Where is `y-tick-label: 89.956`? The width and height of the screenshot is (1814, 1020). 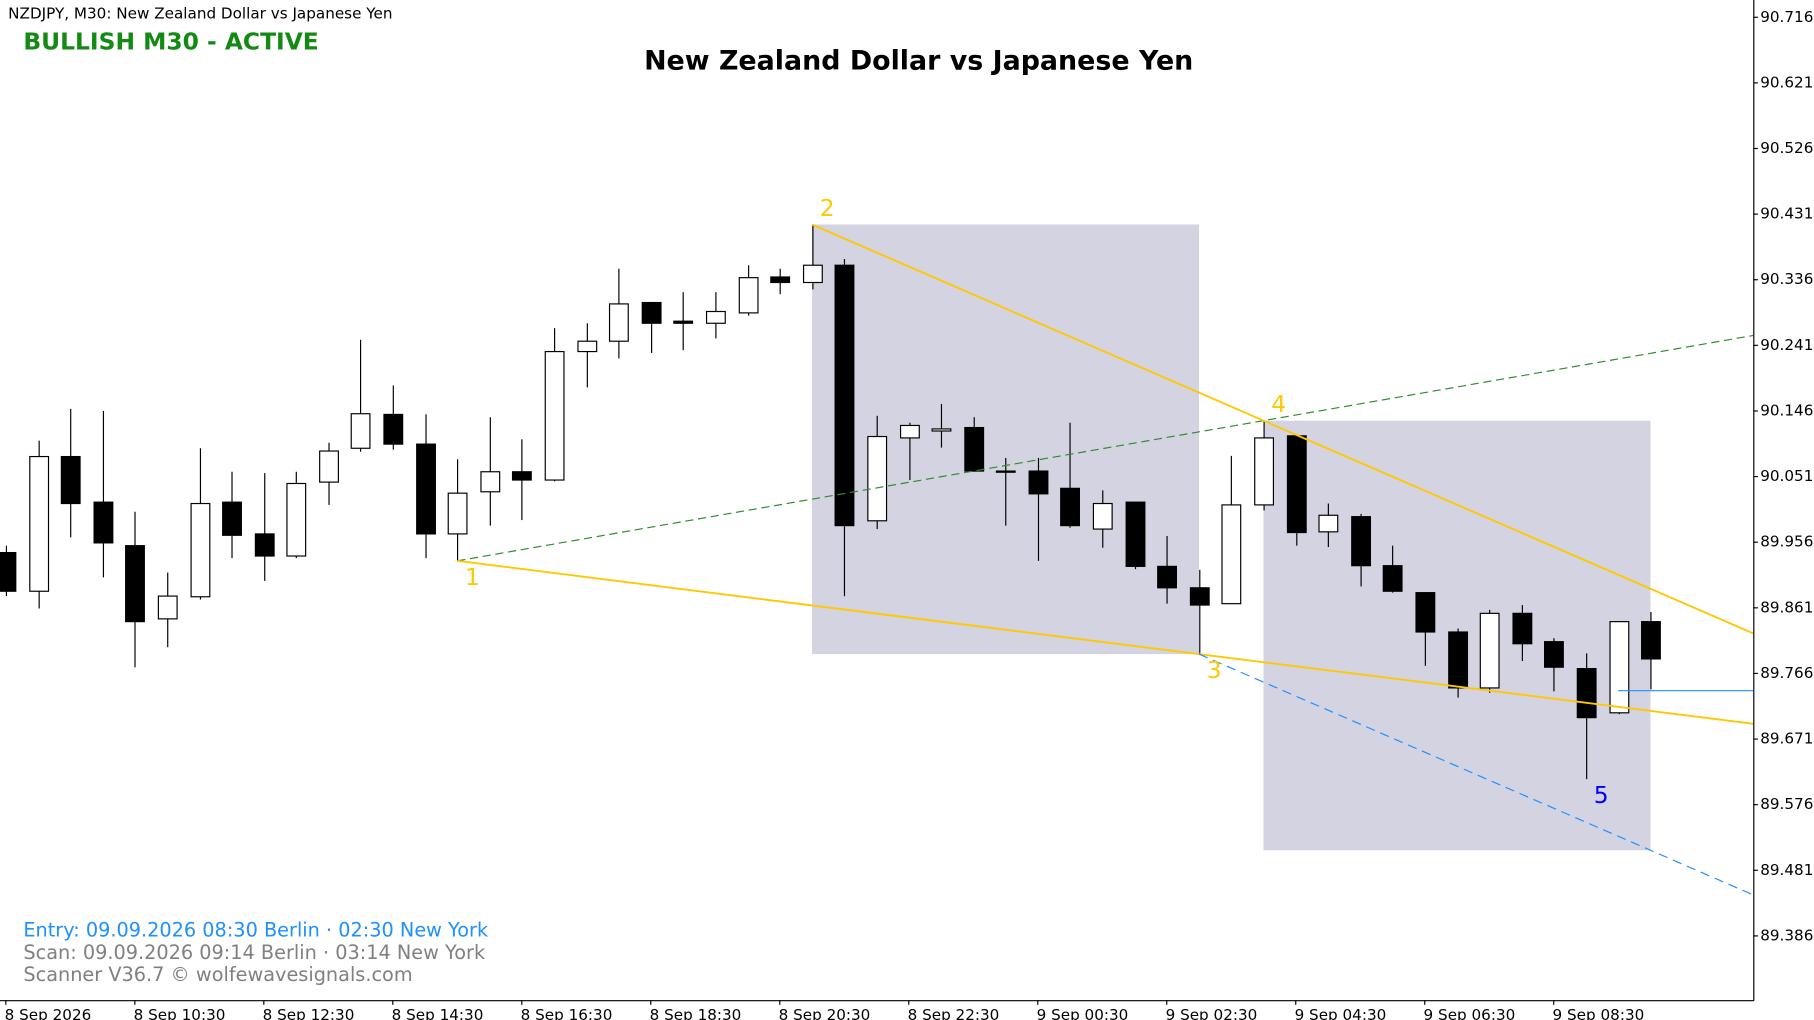 y-tick-label: 89.956 is located at coordinates (1786, 542).